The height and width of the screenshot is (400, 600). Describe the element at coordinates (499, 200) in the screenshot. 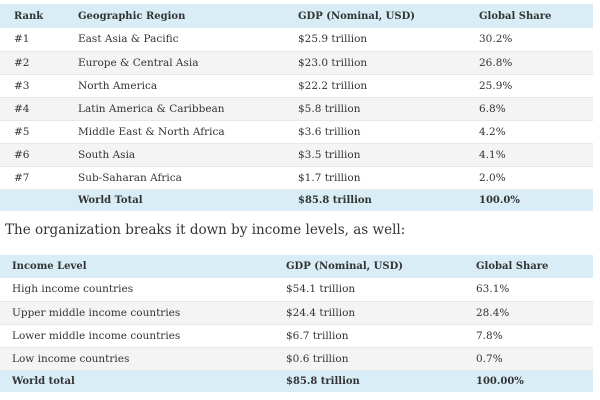

I see `total-share: 100.0%` at that location.